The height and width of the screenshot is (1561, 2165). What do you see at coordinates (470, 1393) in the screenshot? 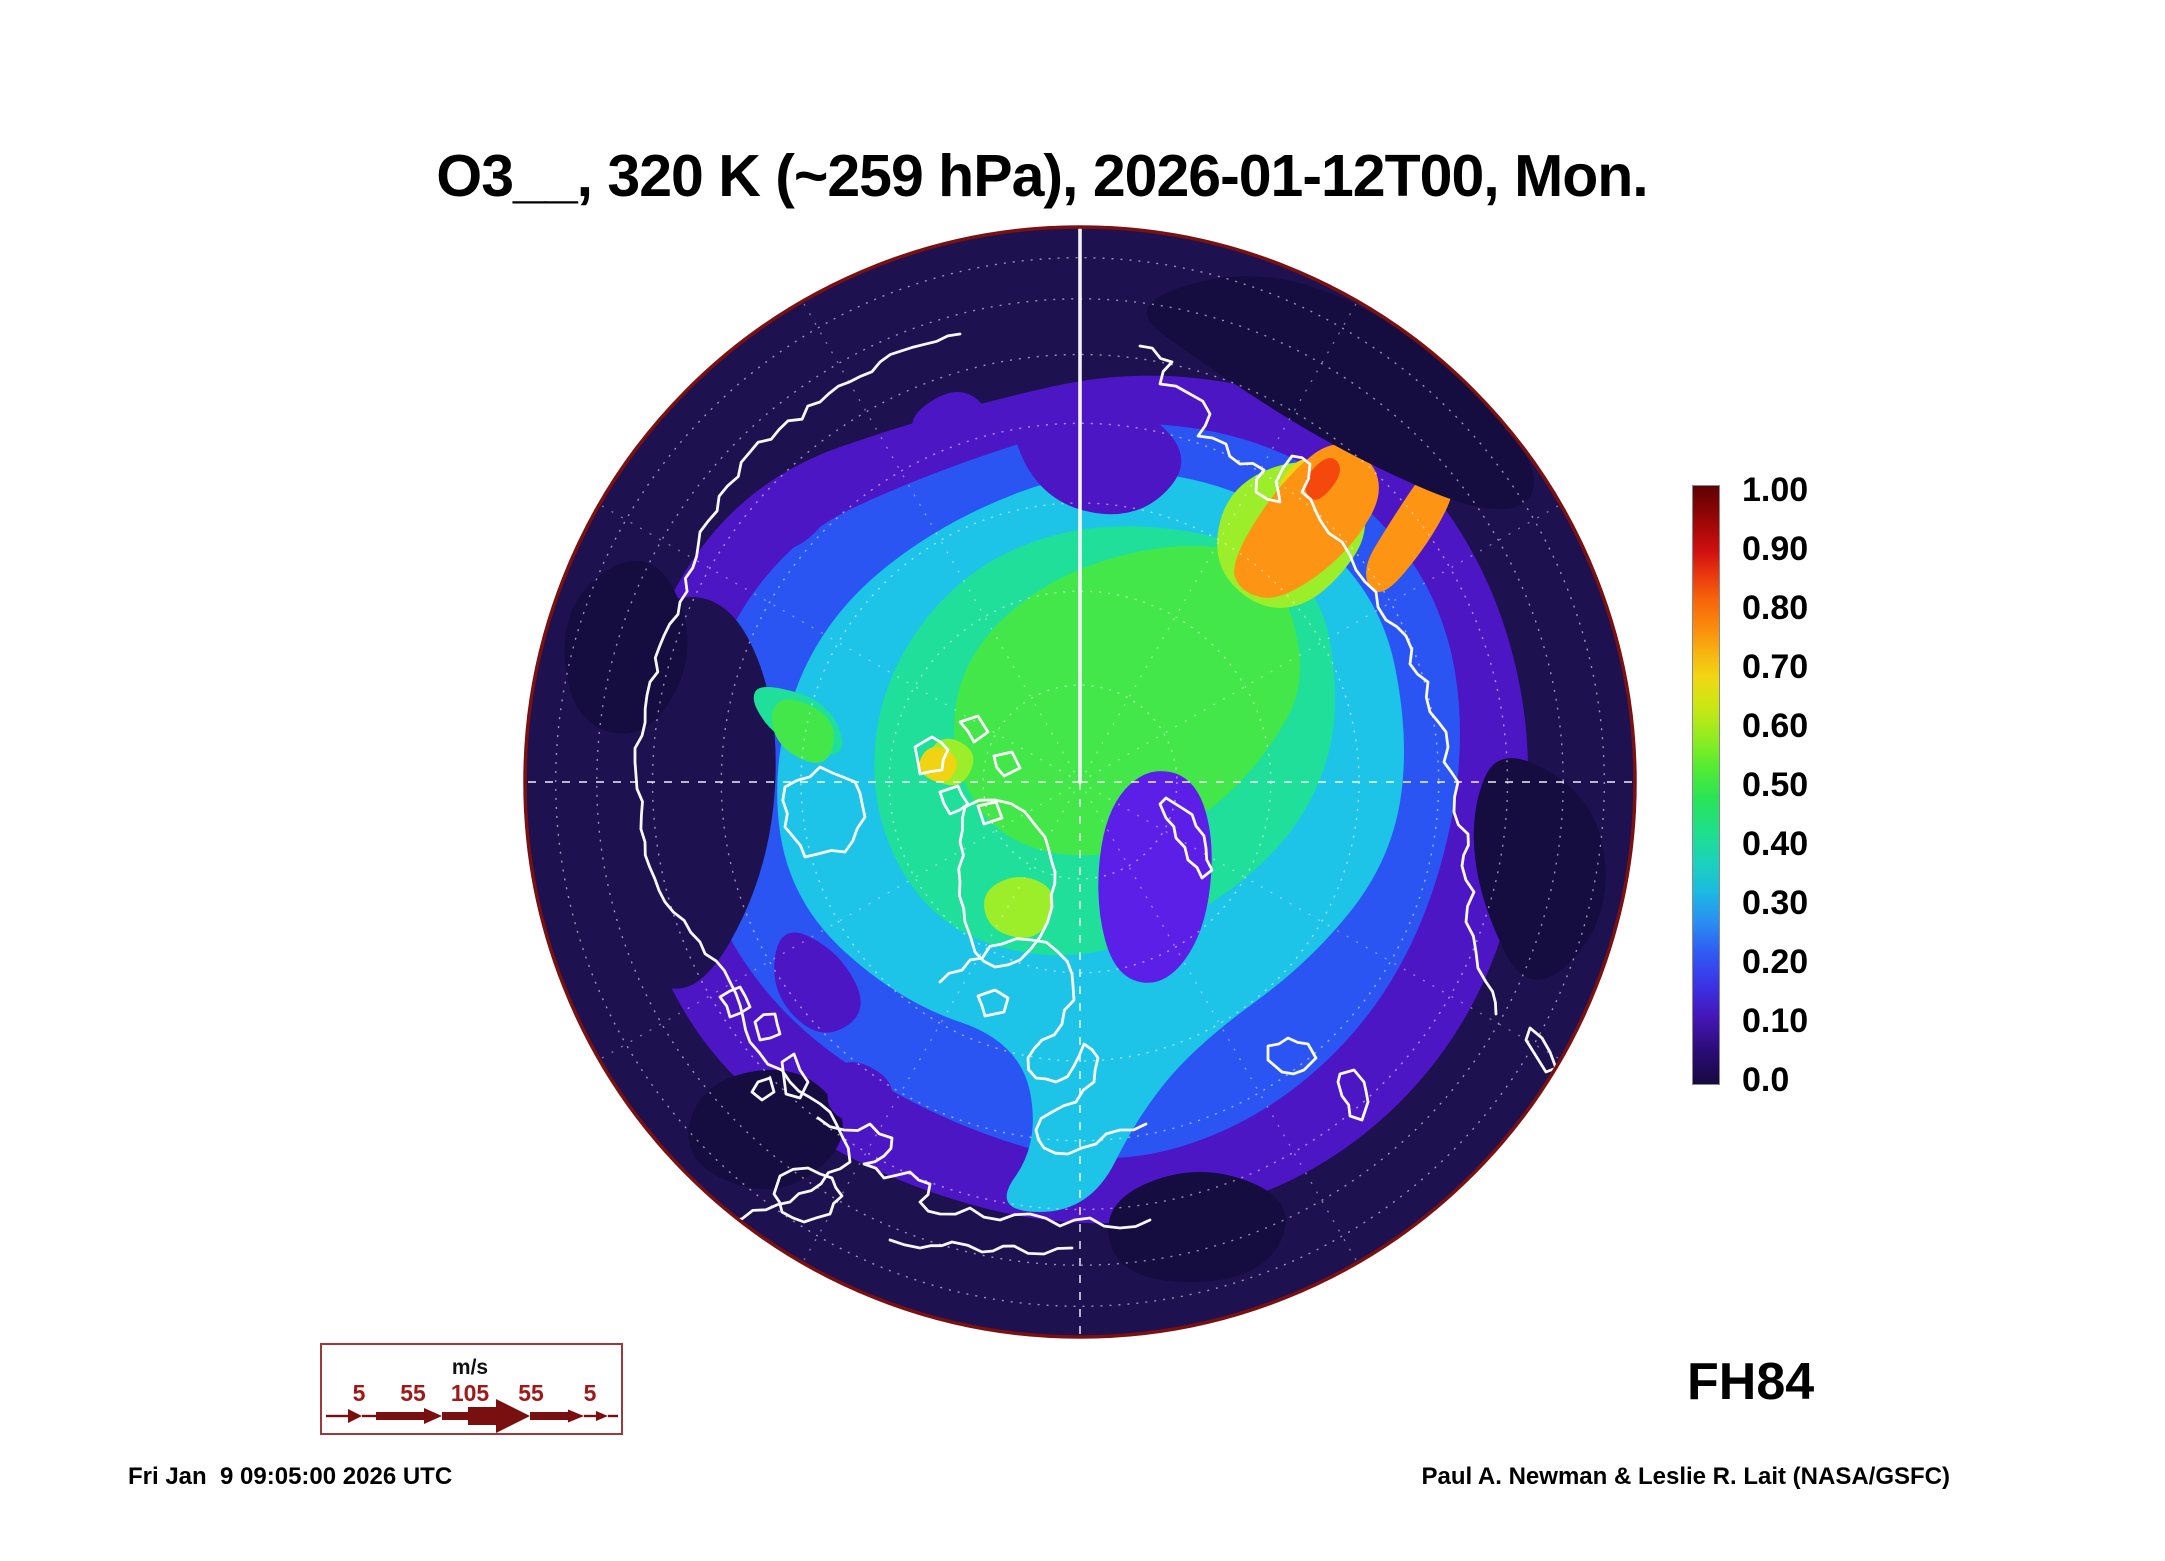
I see `wind-legend-speed-label: 105` at bounding box center [470, 1393].